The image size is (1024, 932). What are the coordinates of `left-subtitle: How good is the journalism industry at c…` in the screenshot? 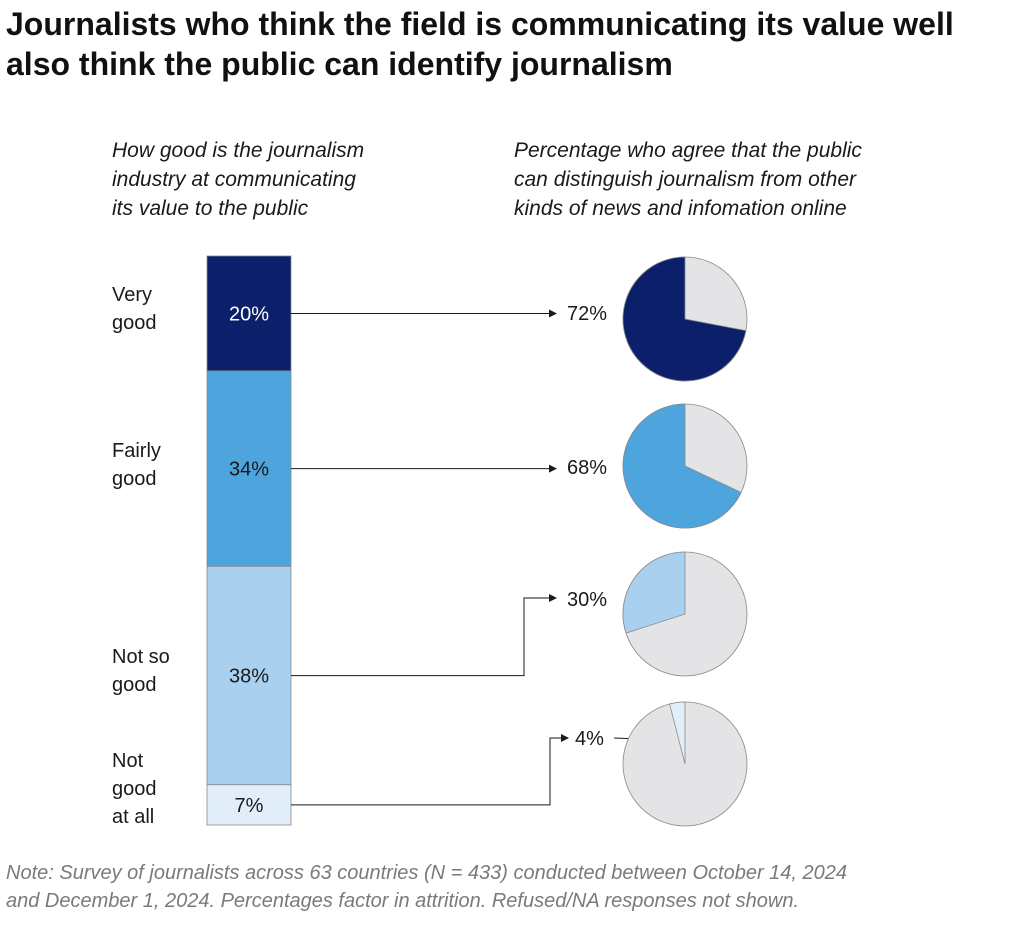 It's located at (238, 179).